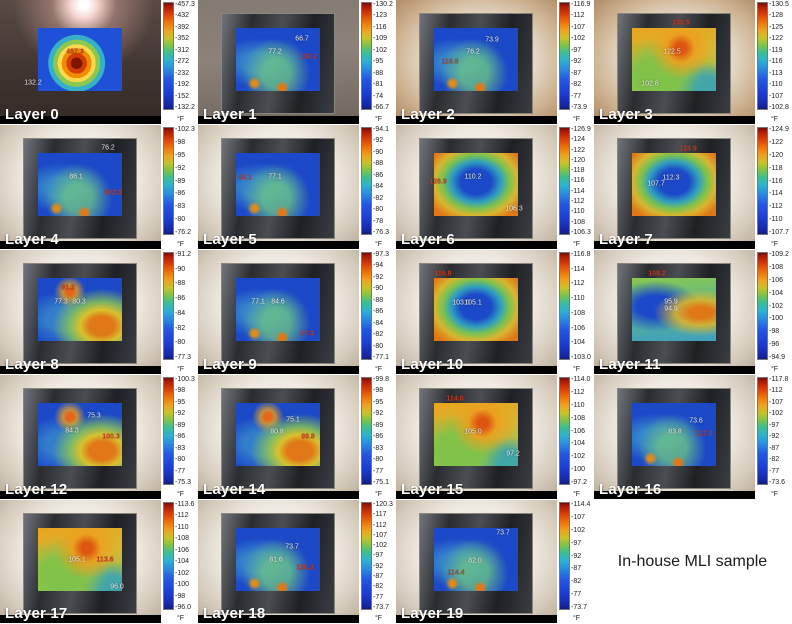  I want to click on scale-tick: 103.0, so click(581, 357).